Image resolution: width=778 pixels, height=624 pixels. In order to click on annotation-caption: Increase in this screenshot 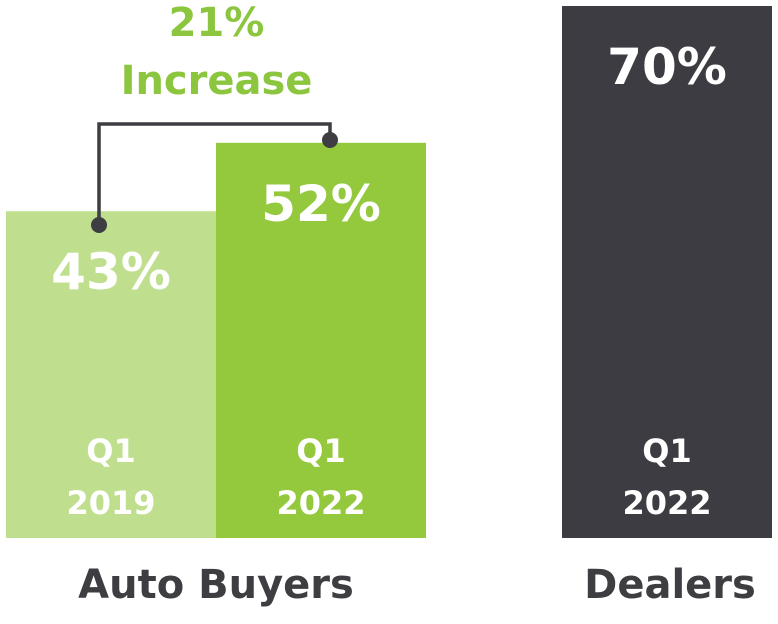, I will do `click(217, 81)`.